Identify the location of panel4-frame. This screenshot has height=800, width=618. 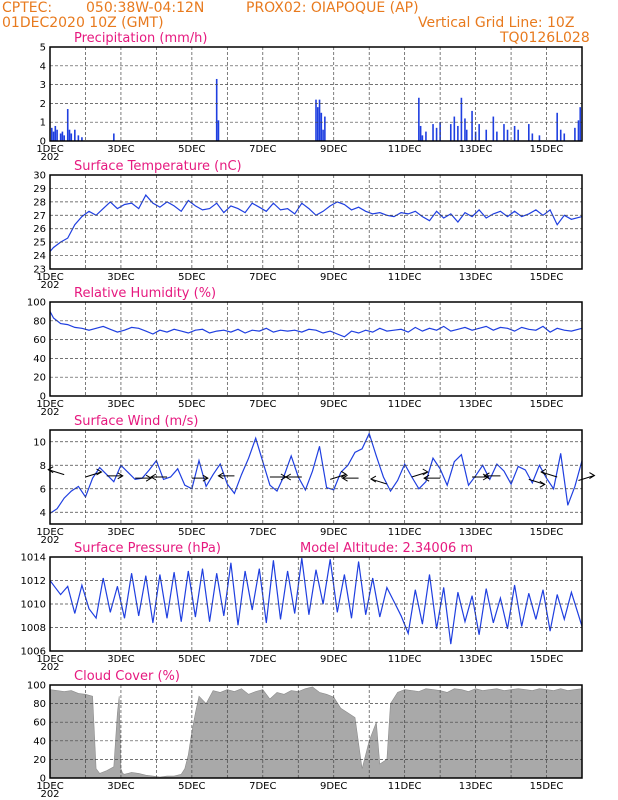
(316, 477).